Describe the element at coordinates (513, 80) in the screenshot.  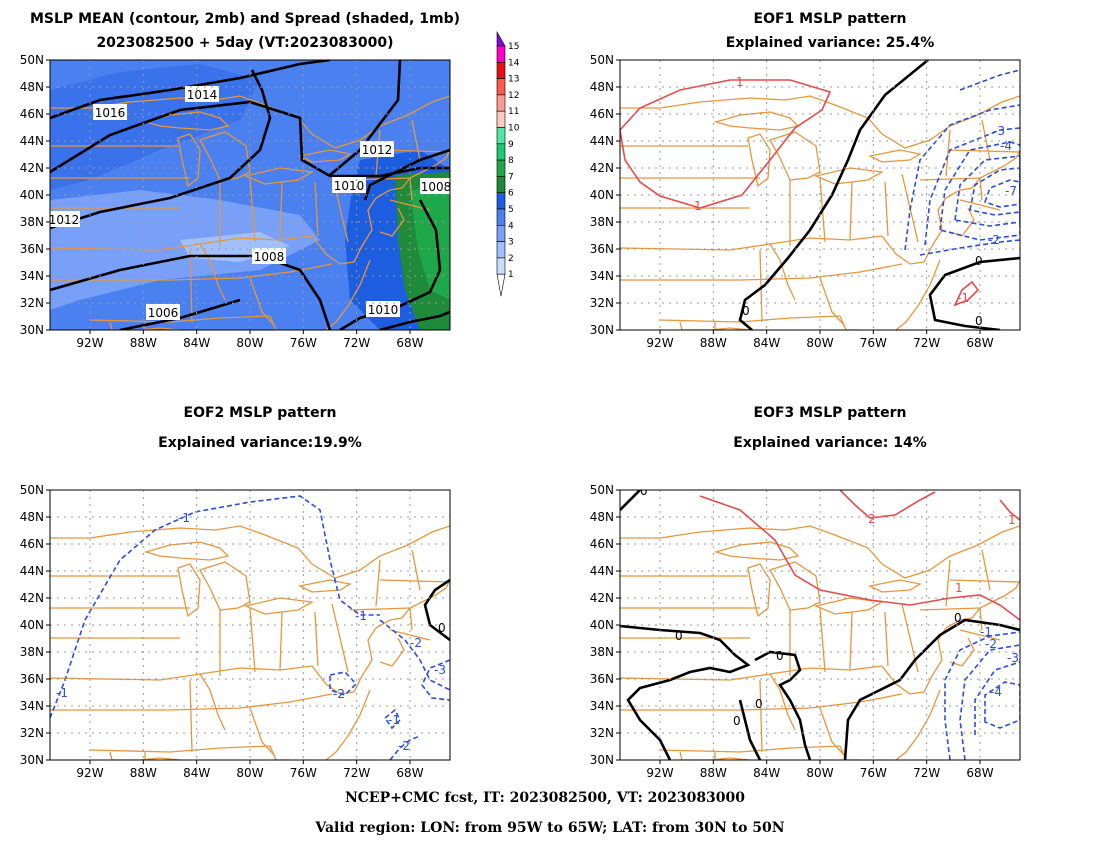
I see `colorbar-label: 13` at that location.